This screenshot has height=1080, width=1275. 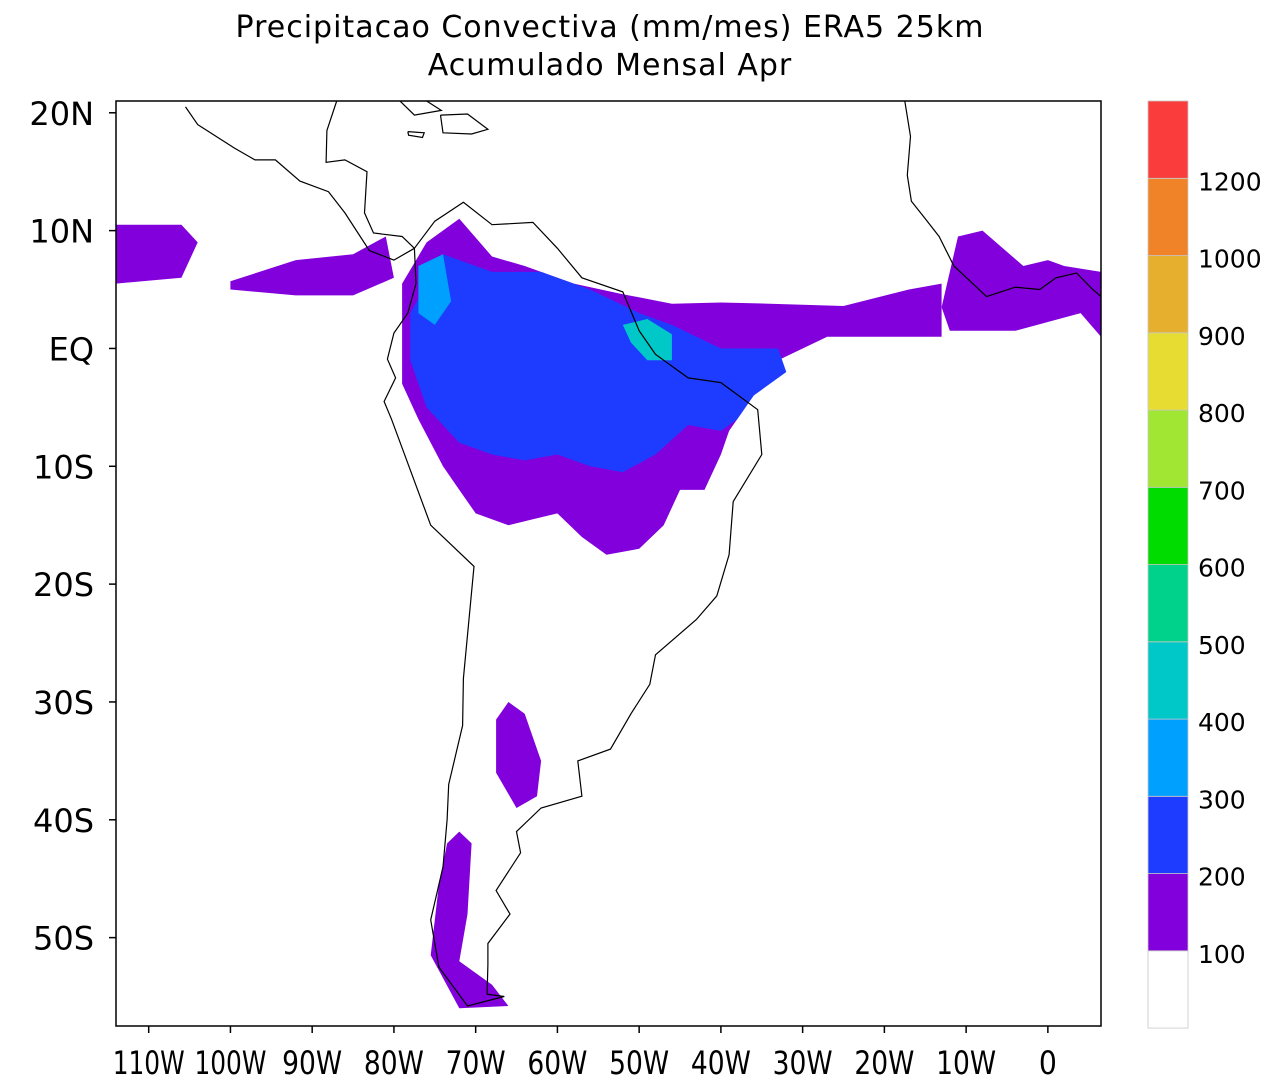 I want to click on lat-tick-label-0: 20N, so click(x=61, y=114).